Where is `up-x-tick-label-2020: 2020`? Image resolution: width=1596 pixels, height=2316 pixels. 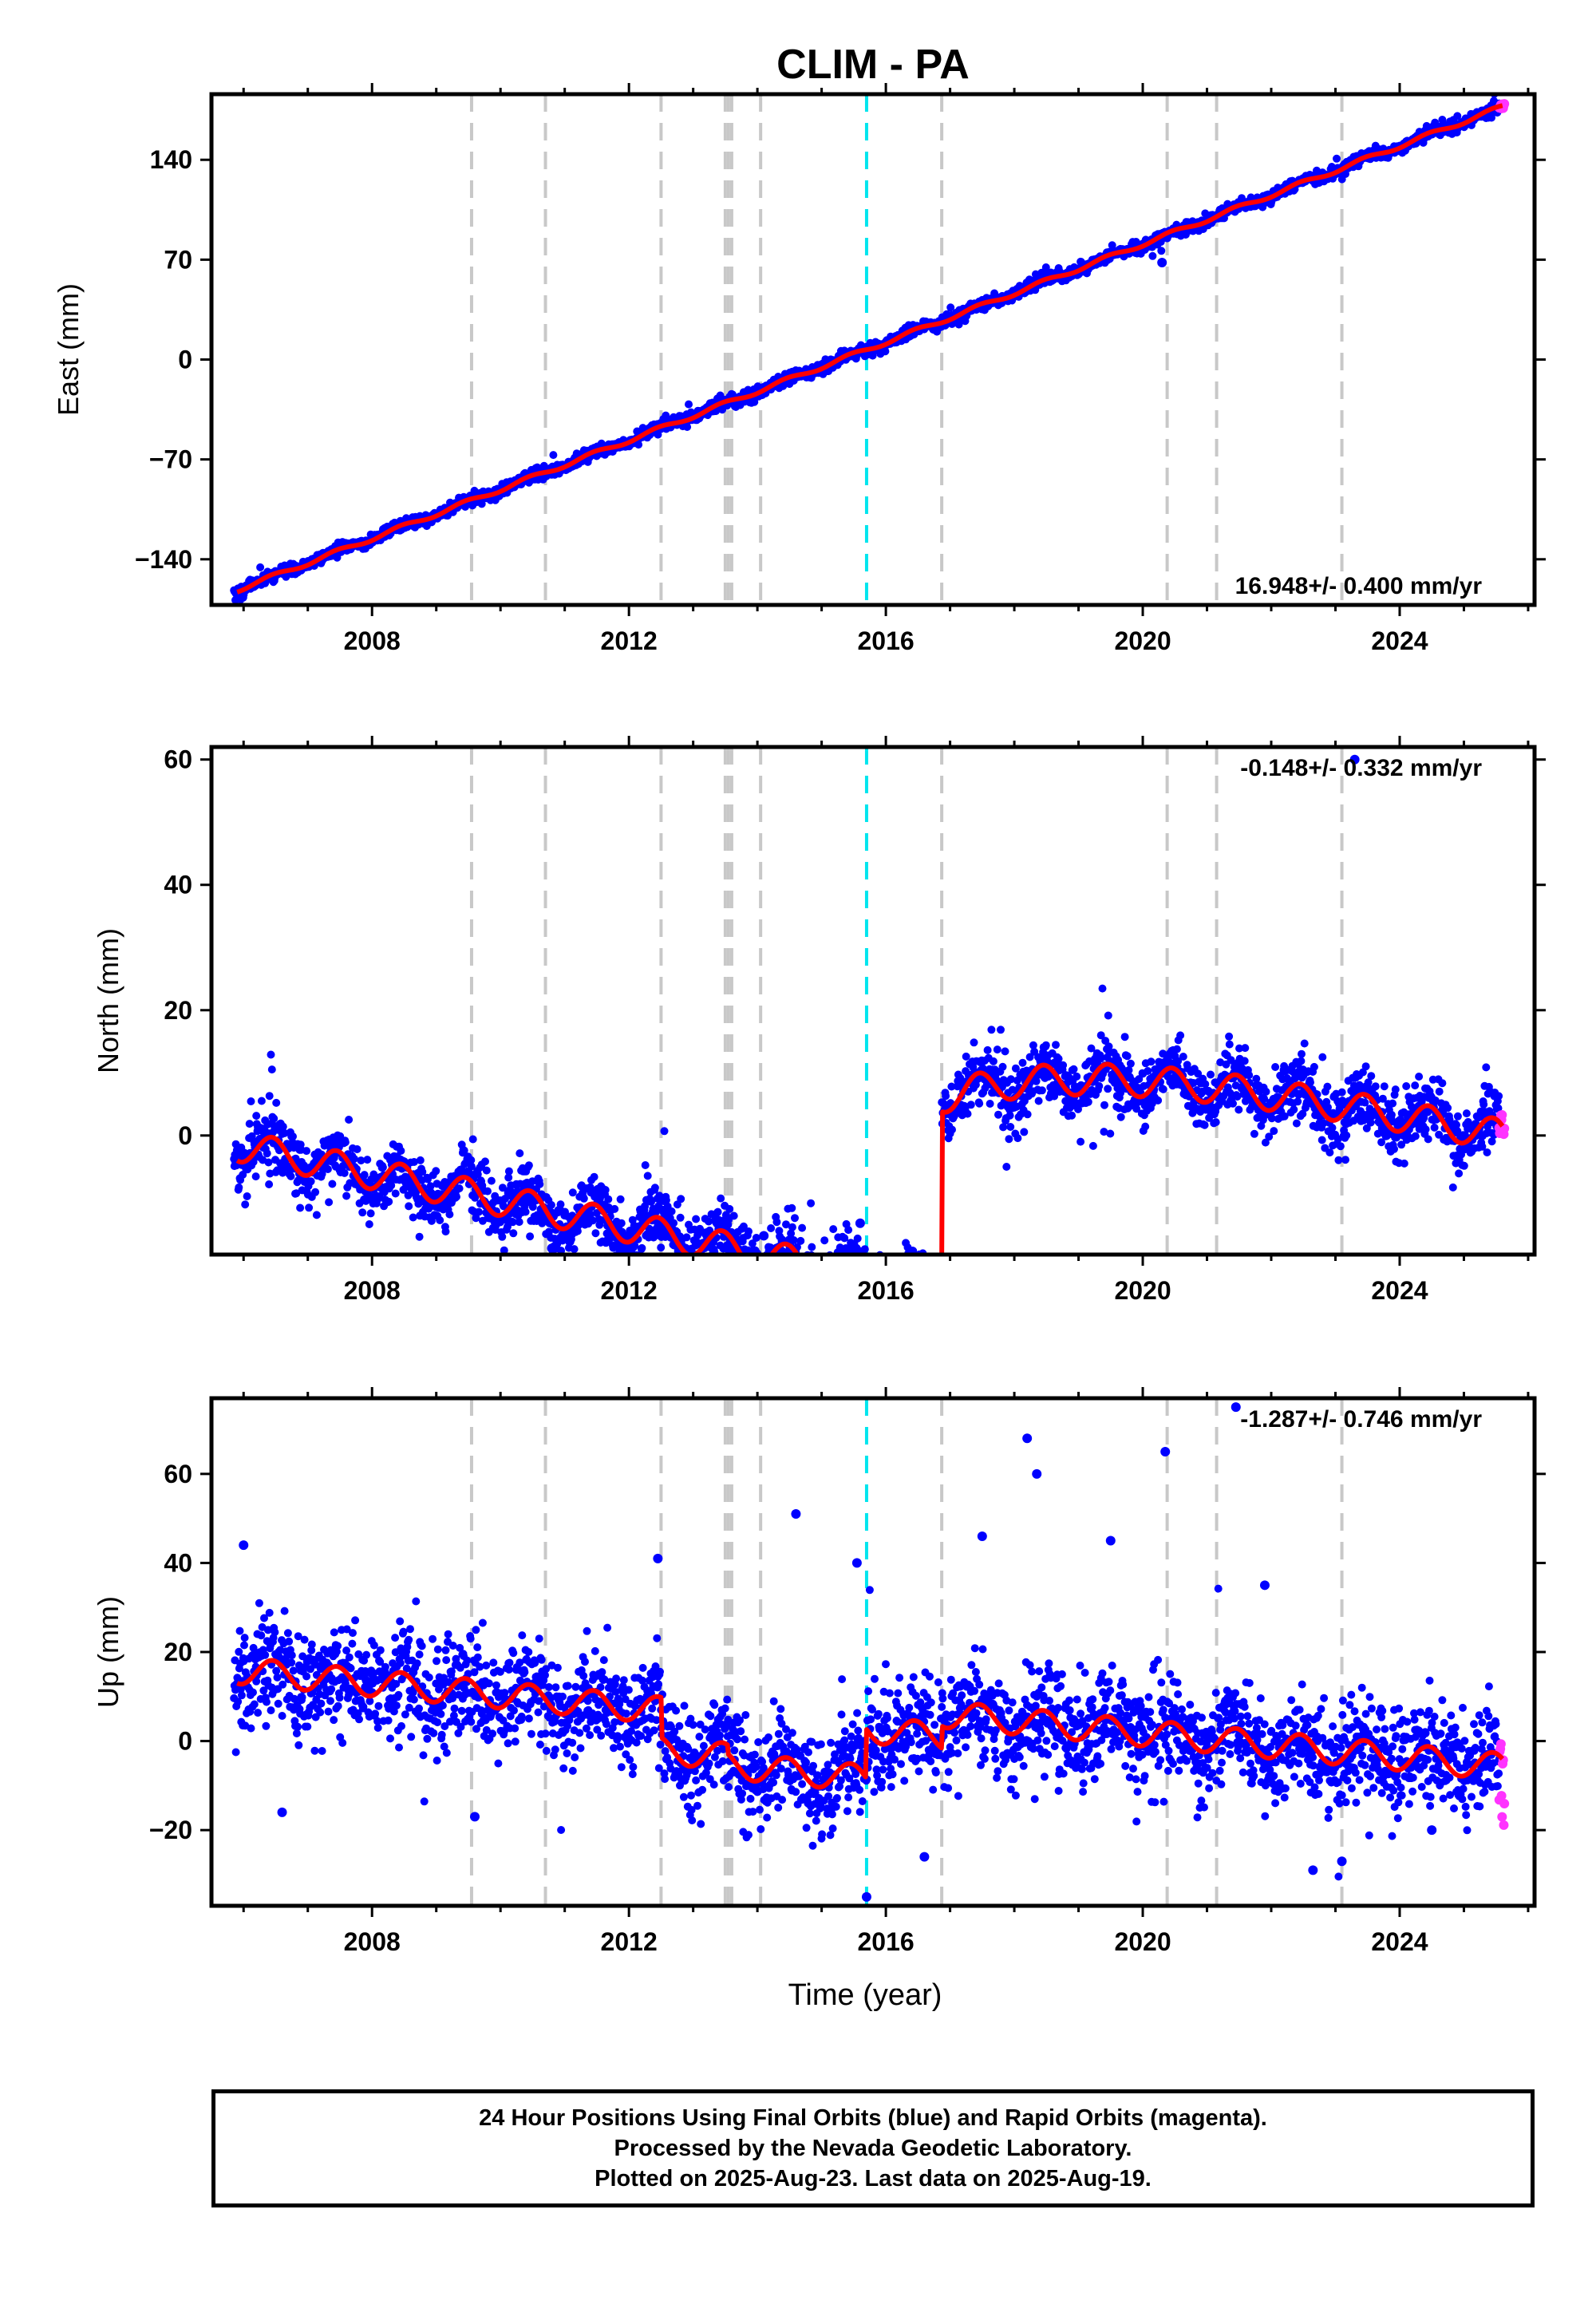 up-x-tick-label-2020: 2020 is located at coordinates (1142, 1942).